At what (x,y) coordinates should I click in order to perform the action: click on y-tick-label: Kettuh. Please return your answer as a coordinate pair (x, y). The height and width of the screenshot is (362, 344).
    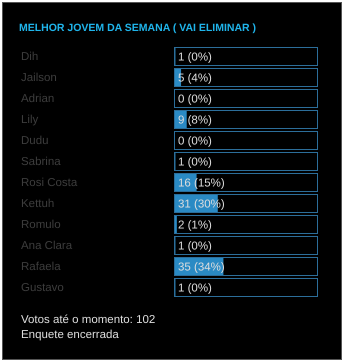
    Looking at the image, I should click on (37, 204).